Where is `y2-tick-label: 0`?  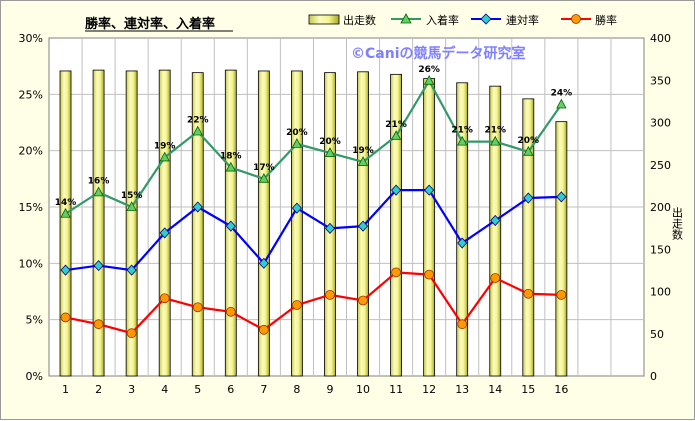
y2-tick-label: 0 is located at coordinates (653, 376).